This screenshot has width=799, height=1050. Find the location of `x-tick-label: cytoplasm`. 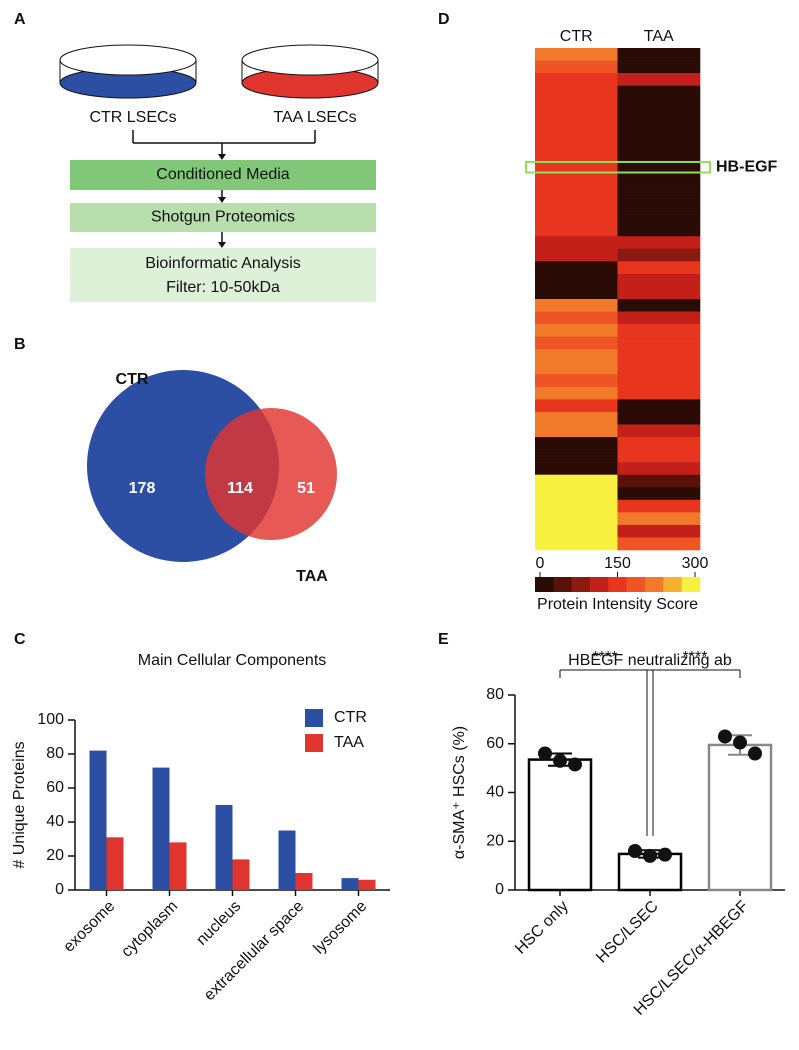

x-tick-label: cytoplasm is located at coordinates (149, 929).